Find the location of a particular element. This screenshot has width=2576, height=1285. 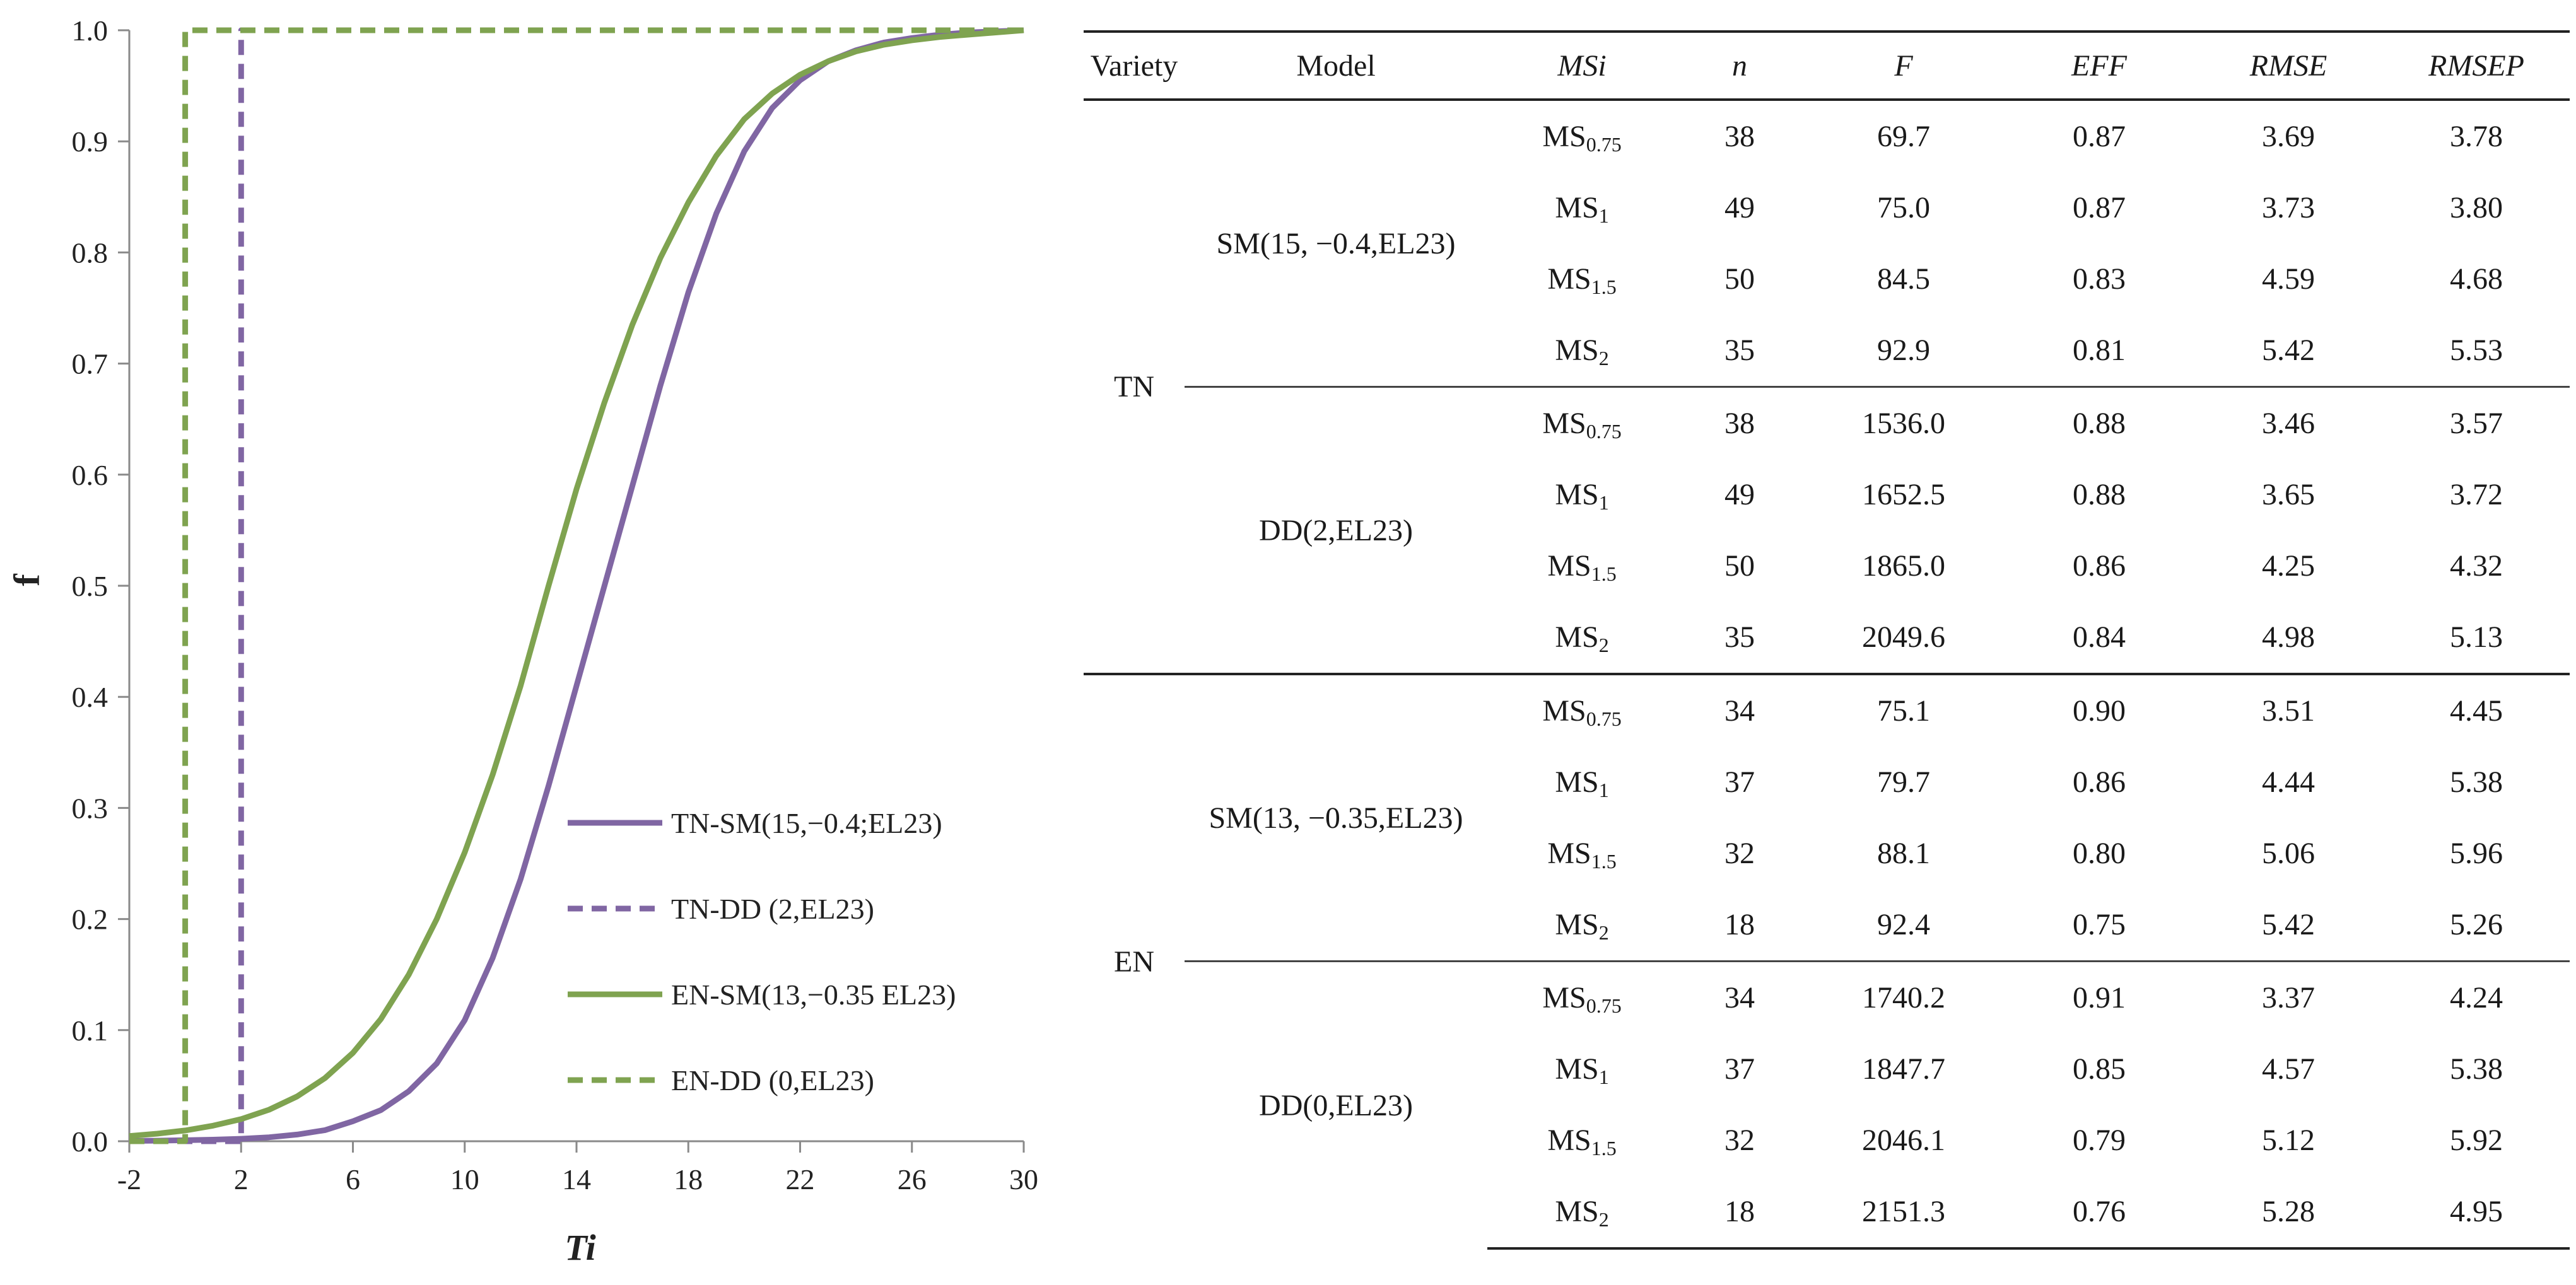

model-cell: DD(0,EL23) is located at coordinates (1336, 1104).